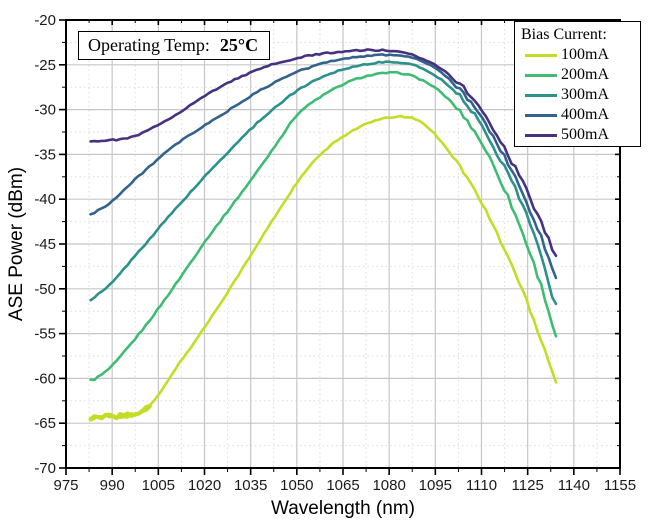 Image resolution: width=654 pixels, height=527 pixels. Describe the element at coordinates (585, 94) in the screenshot. I see `legend-label-300mA: 300mA` at that location.